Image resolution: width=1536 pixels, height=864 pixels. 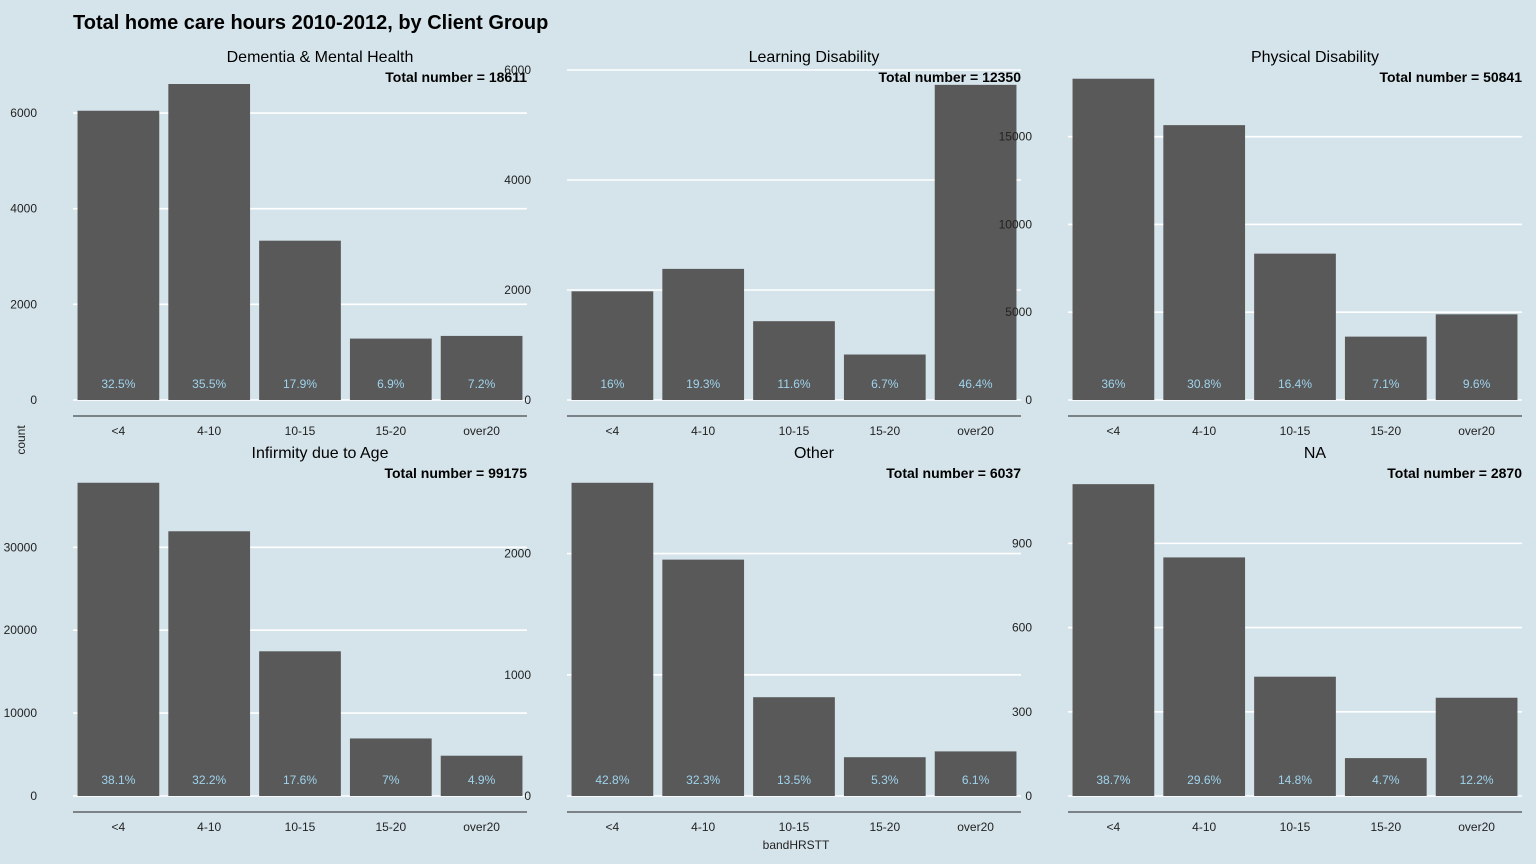 What do you see at coordinates (517, 675) in the screenshot?
I see `y-tick-label: 1000` at bounding box center [517, 675].